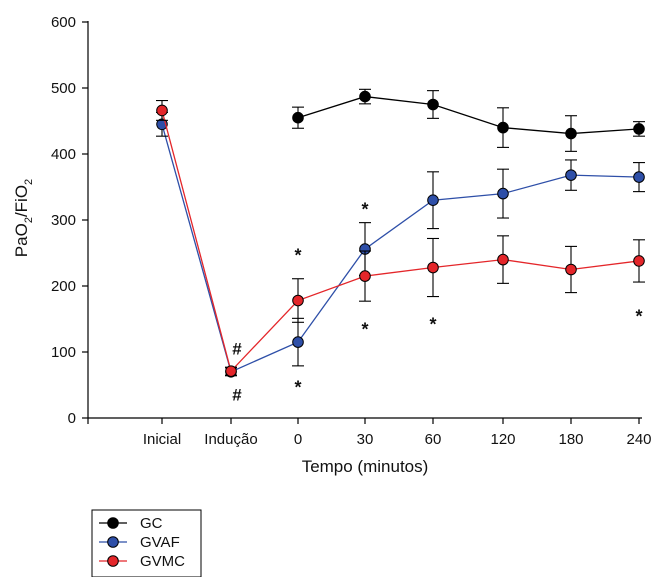 This screenshot has width=657, height=577. Describe the element at coordinates (638, 439) in the screenshot. I see `x-tick-label: 240` at that location.